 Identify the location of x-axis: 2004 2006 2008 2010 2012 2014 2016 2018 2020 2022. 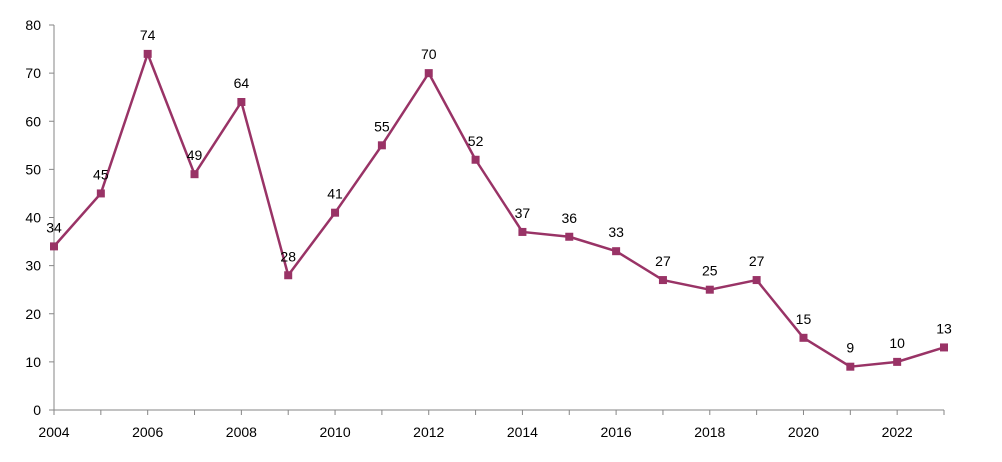
(491, 424).